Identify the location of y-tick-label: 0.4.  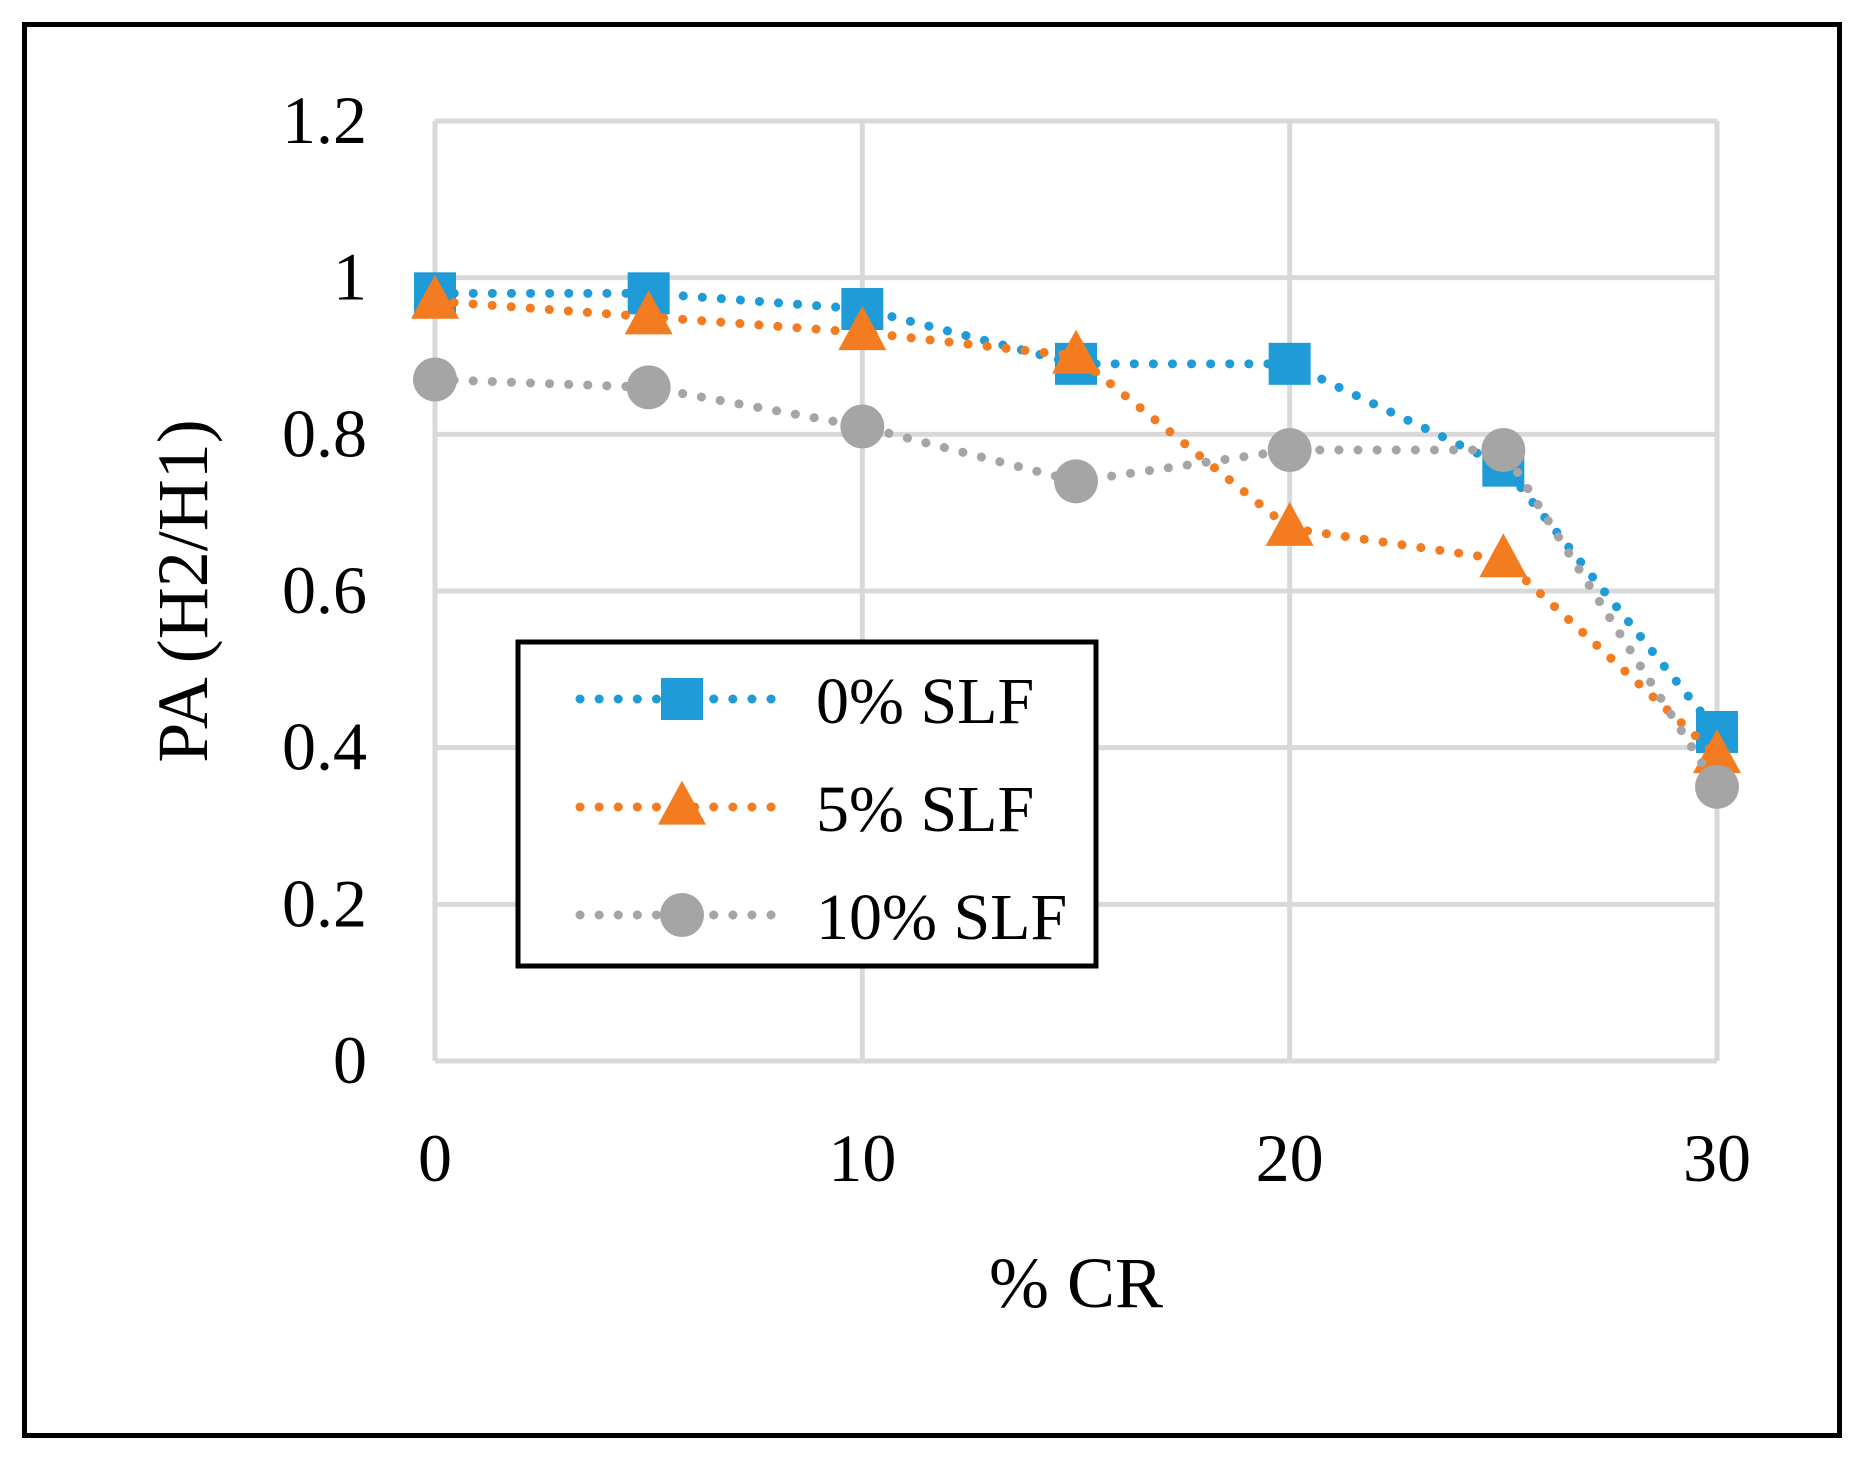
(324, 747).